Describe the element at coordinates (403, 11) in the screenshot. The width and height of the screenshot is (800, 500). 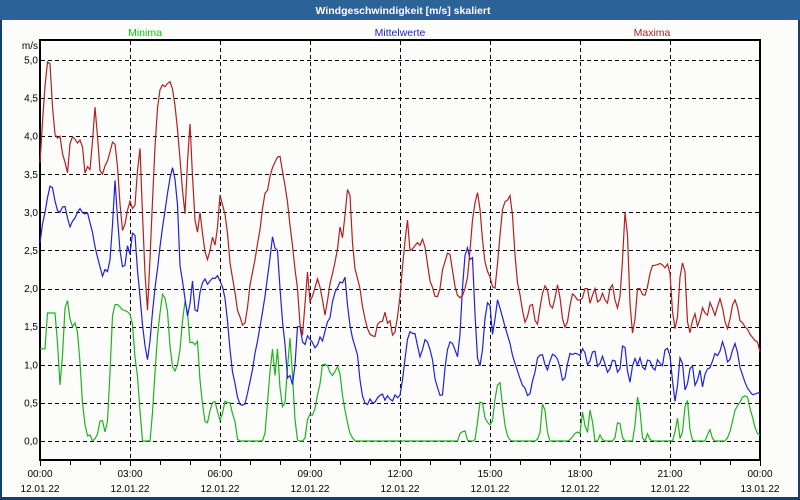
I see `svg-text:Windgeschwindigkeit [m/s] skal: Windgeschwindigkeit [m/s] skaliert` at that location.